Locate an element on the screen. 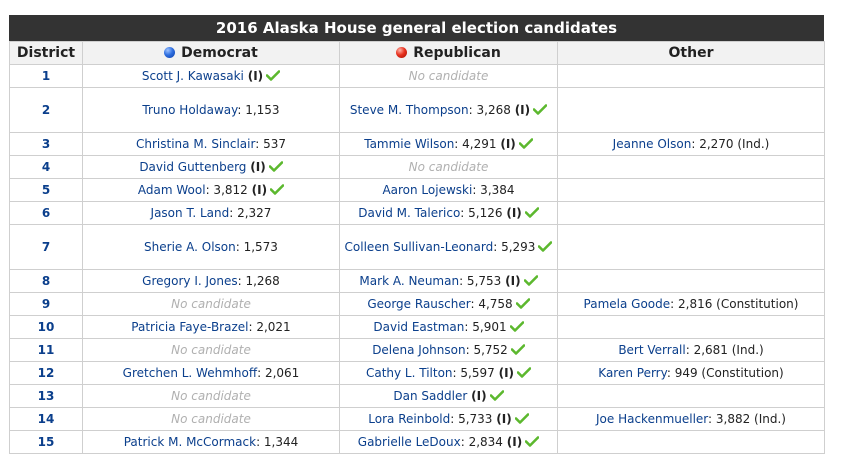 Image resolution: width=843 pixels, height=454 pixels. oth-cell: Joe Hackenmueller: 3,882 (Ind.) is located at coordinates (691, 419).